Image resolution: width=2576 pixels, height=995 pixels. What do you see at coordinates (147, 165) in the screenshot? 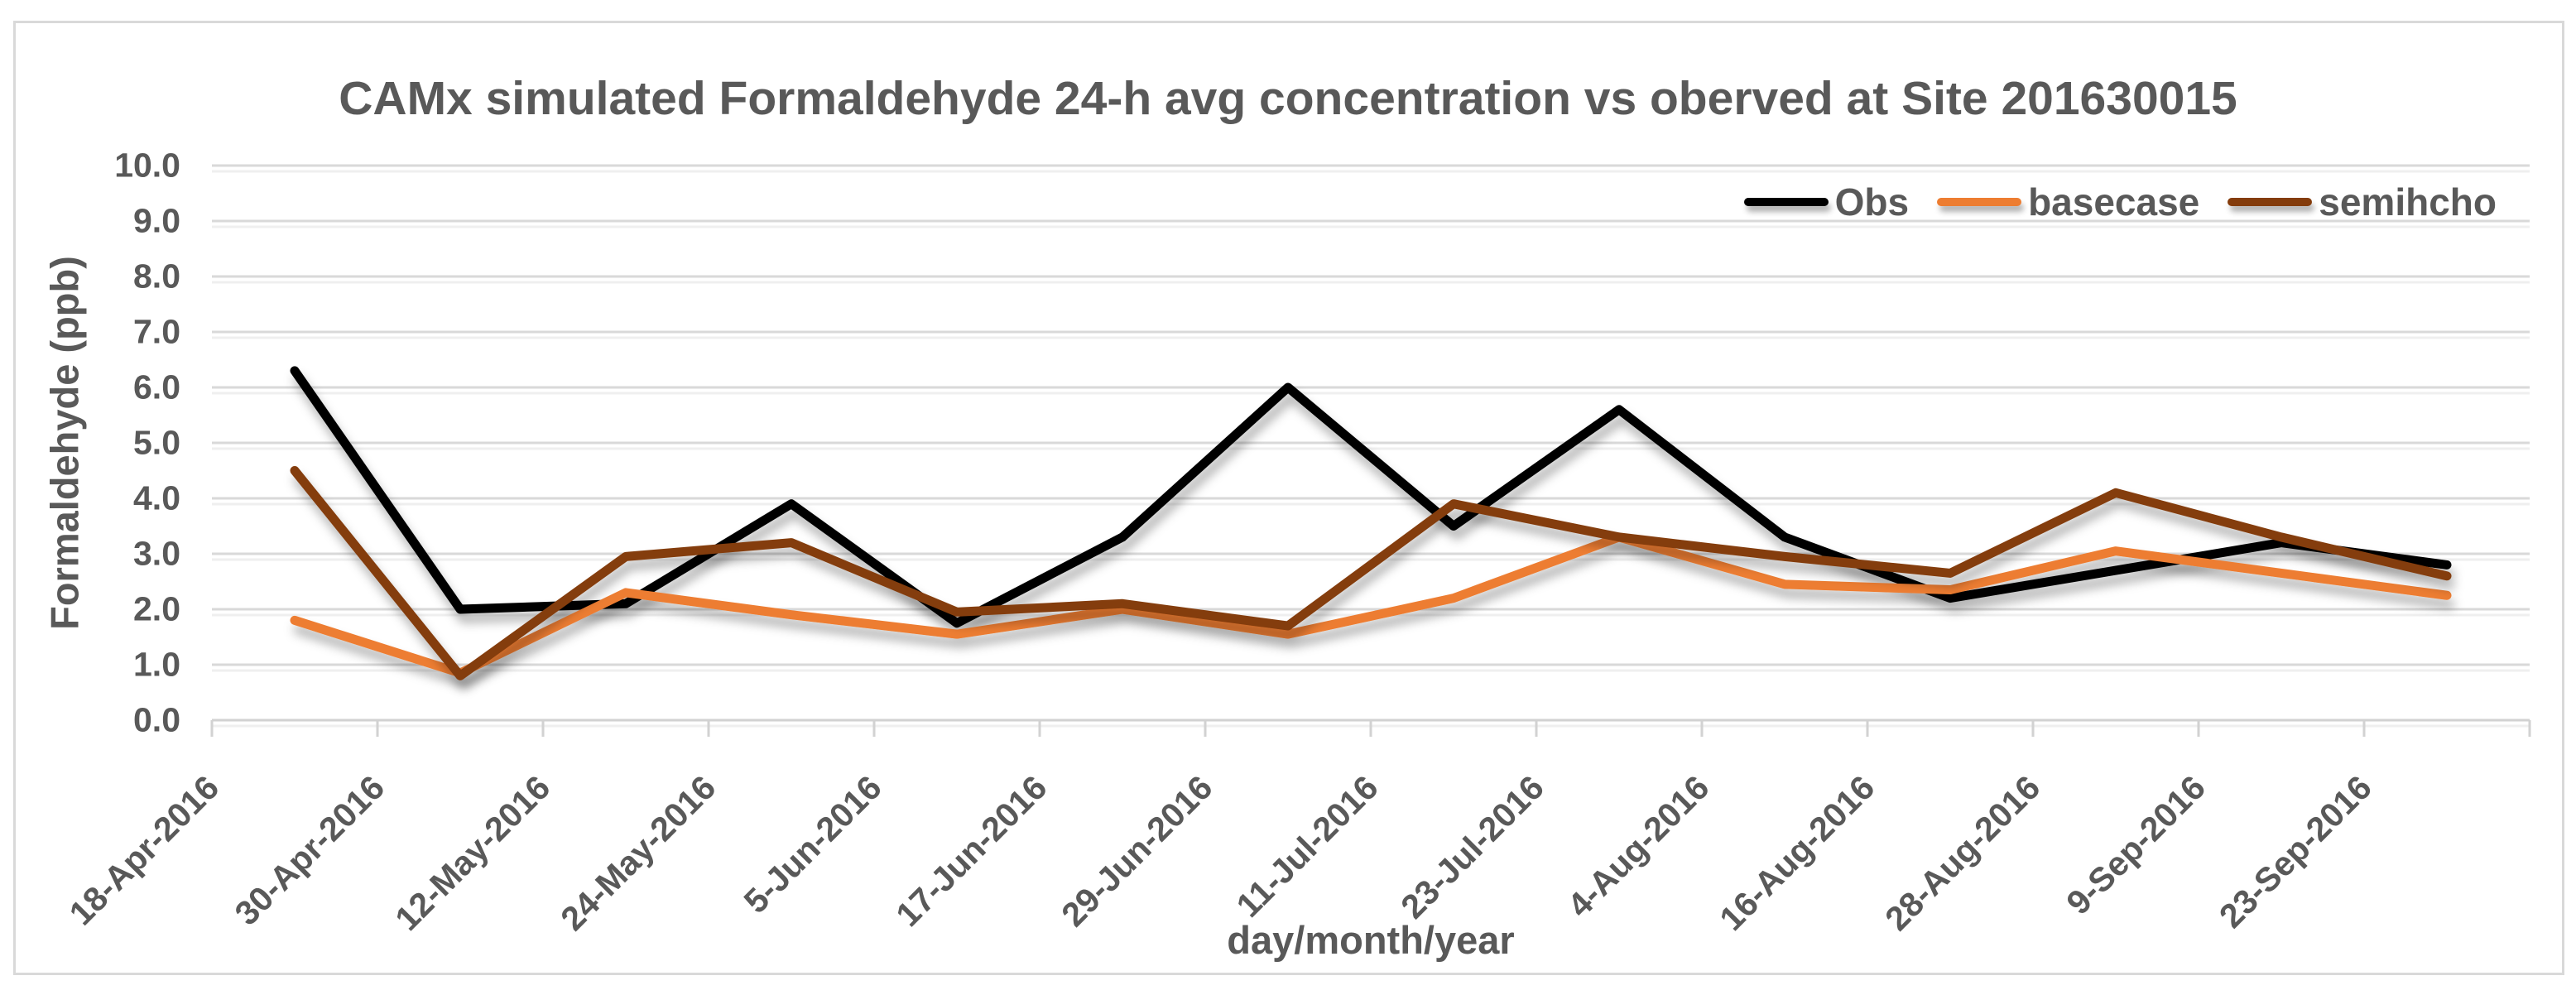
I see `y-tick-label: 10.0` at bounding box center [147, 165].